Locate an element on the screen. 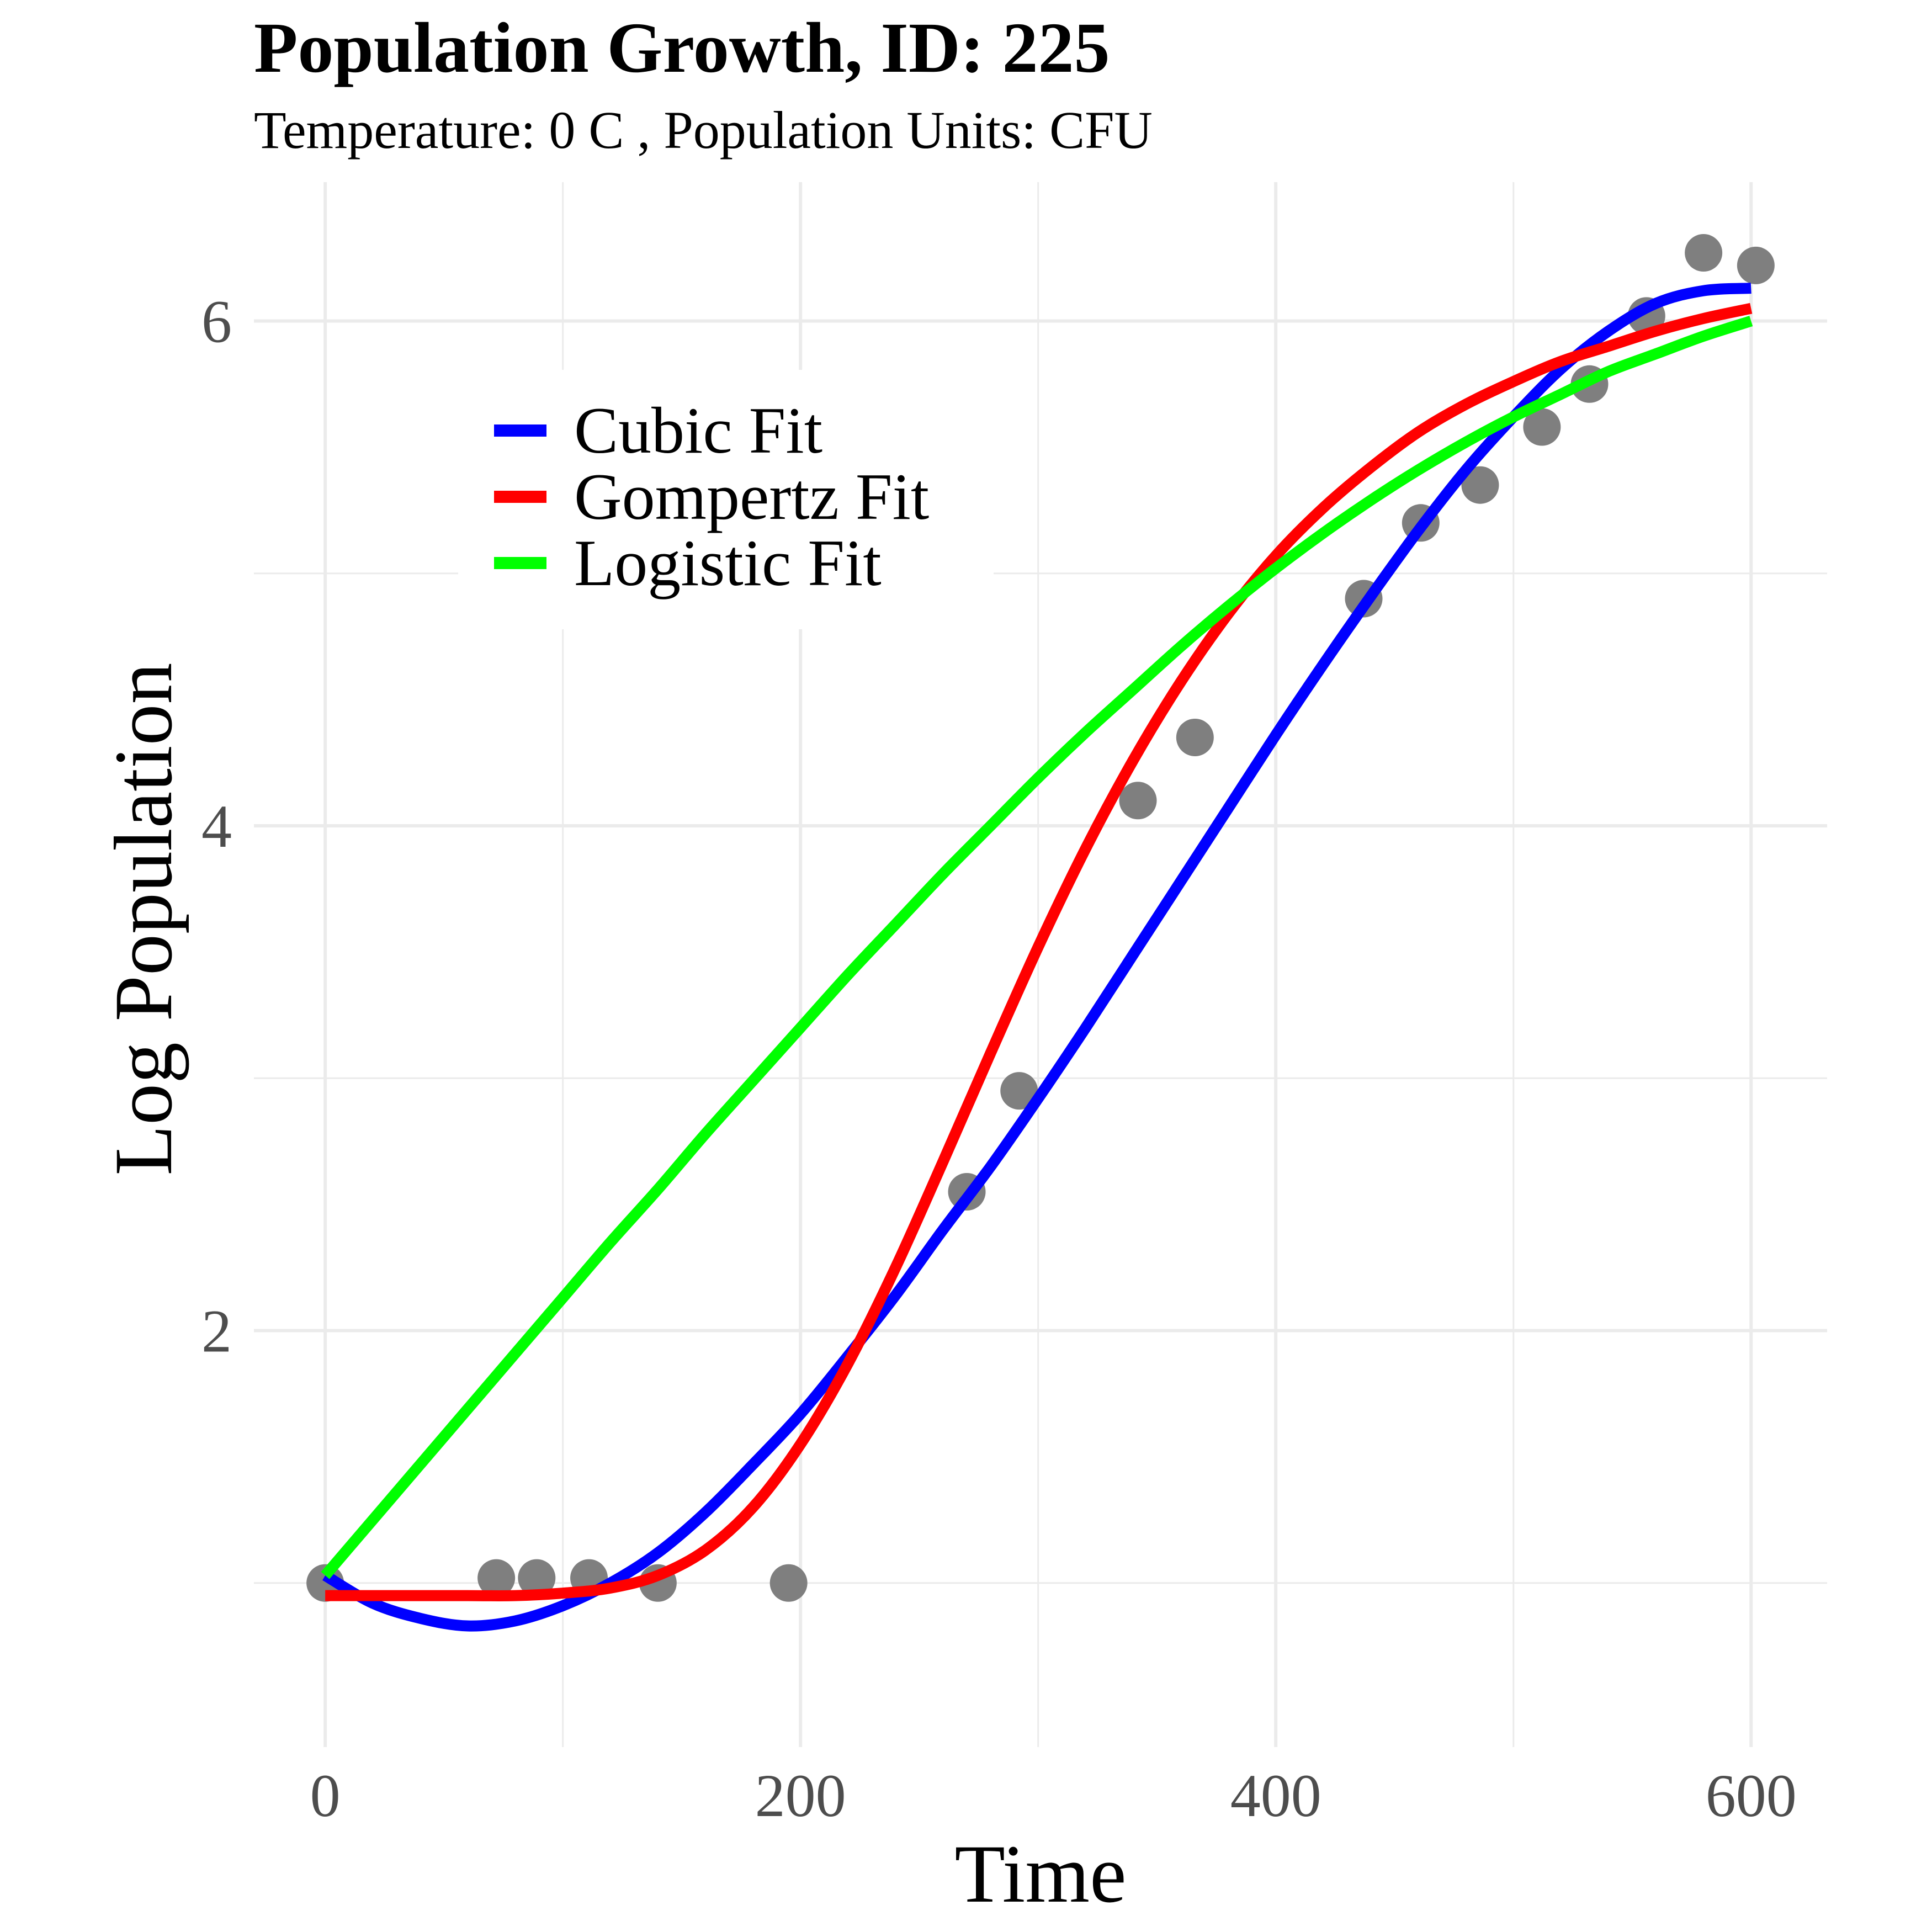  y-tick-labels: 2 4 6 is located at coordinates (217, 827).